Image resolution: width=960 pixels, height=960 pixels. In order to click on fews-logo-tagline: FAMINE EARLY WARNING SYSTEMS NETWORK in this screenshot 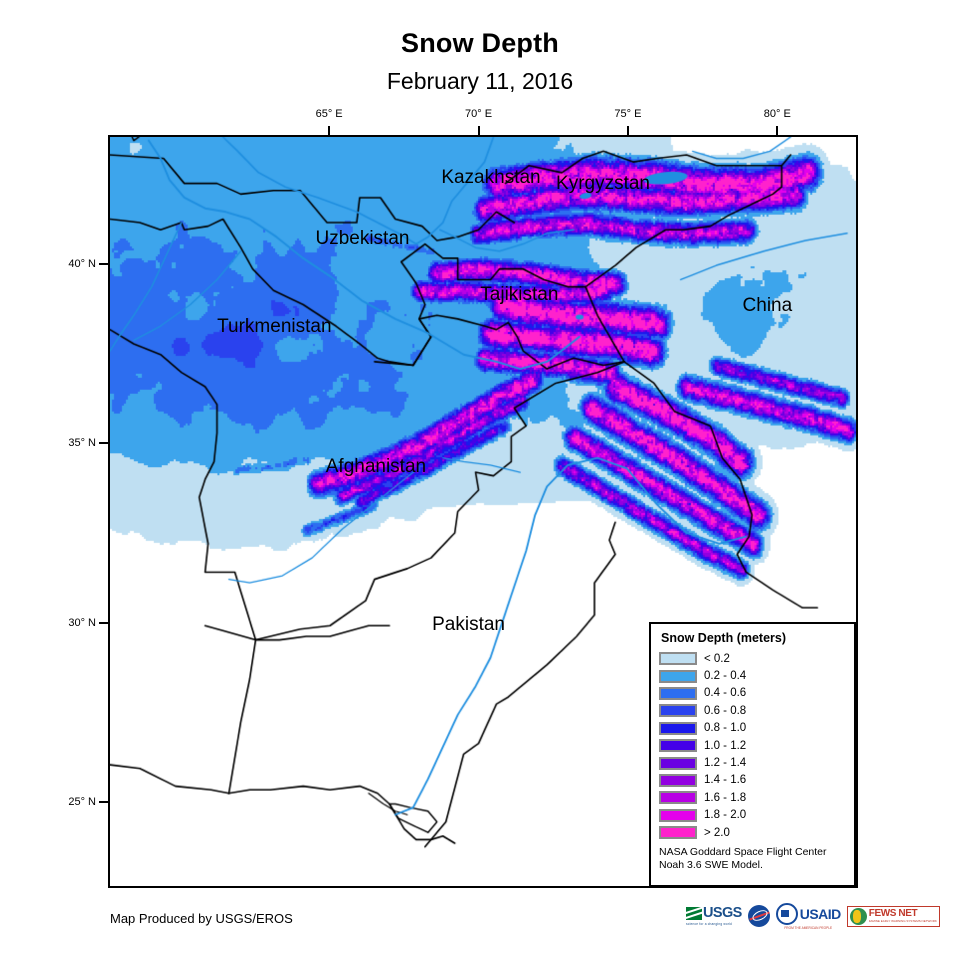, I will do `click(902, 921)`.